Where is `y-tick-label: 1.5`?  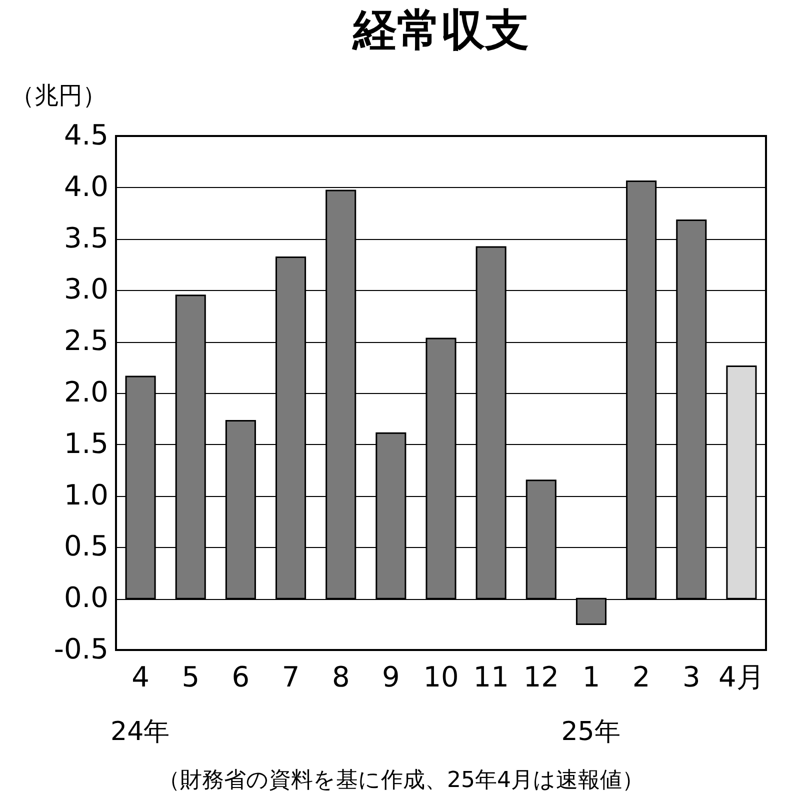
y-tick-label: 1.5 is located at coordinates (86, 443).